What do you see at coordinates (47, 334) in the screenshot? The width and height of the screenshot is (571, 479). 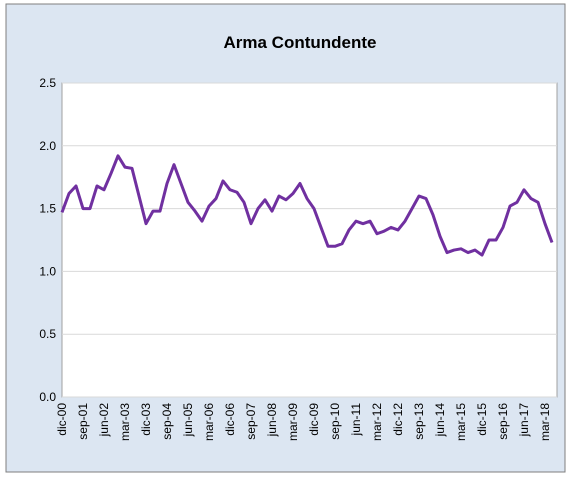 I see `y-tick-label: 0.5` at bounding box center [47, 334].